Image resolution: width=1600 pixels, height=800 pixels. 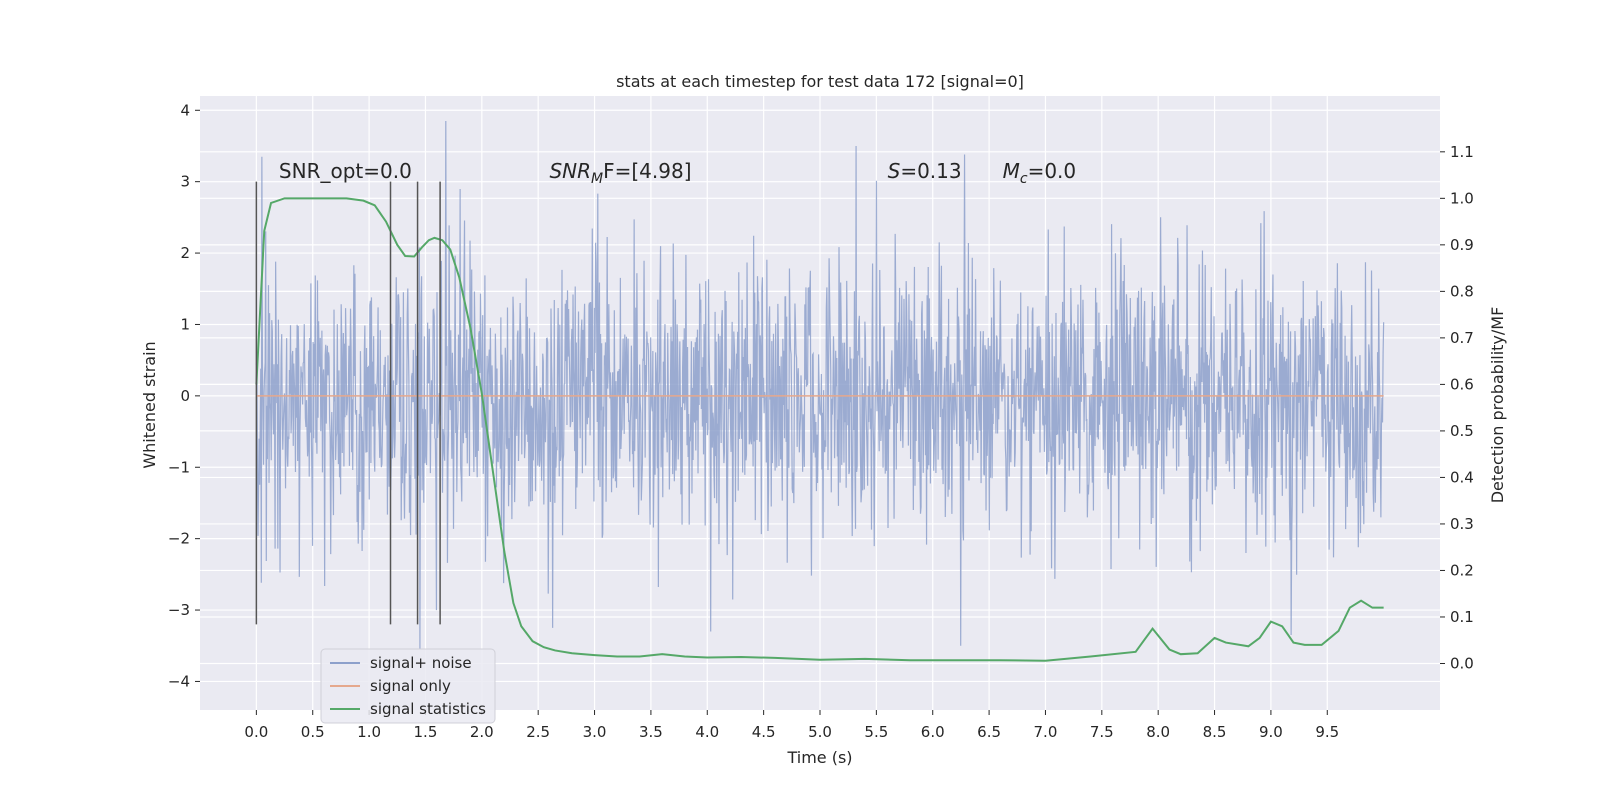 What do you see at coordinates (894, 171) in the screenshot?
I see `annotation-s-value-symbol: S` at bounding box center [894, 171].